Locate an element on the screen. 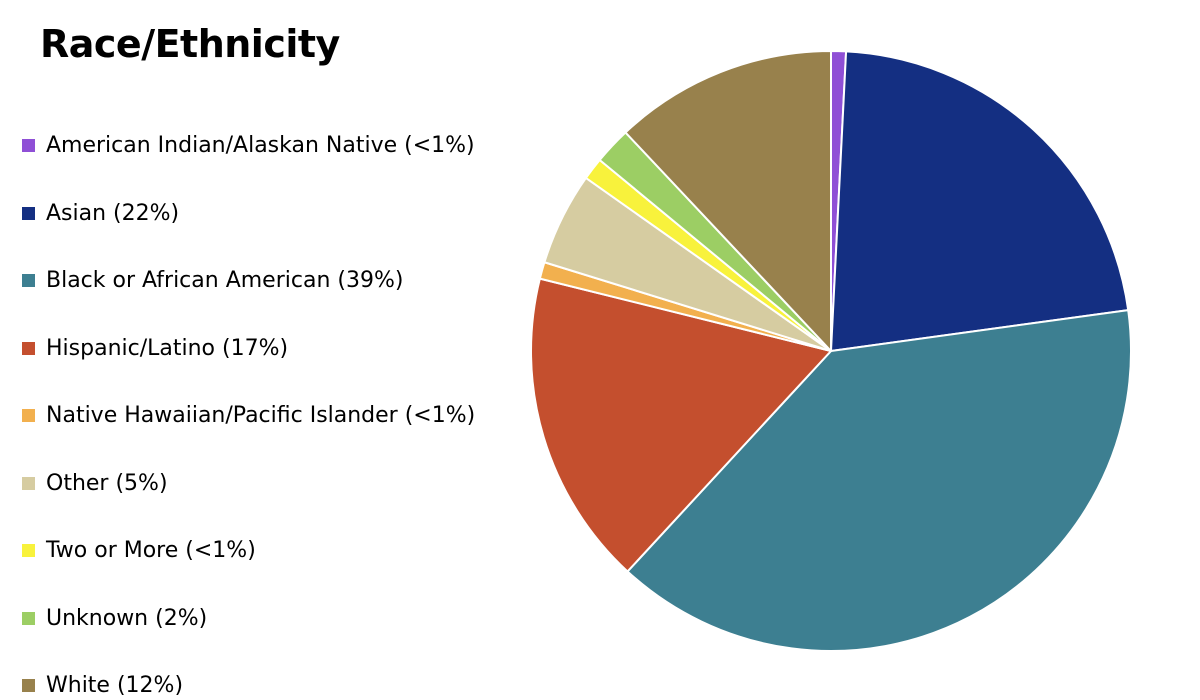 The image size is (1200, 700). legend-item-other: Other (5%) is located at coordinates (248, 484).